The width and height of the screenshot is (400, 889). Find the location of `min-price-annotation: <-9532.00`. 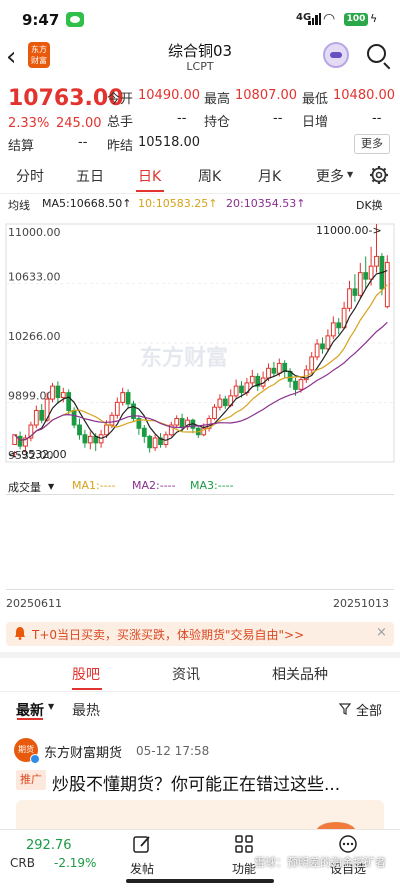

min-price-annotation: <-9532.00 is located at coordinates (37, 454).